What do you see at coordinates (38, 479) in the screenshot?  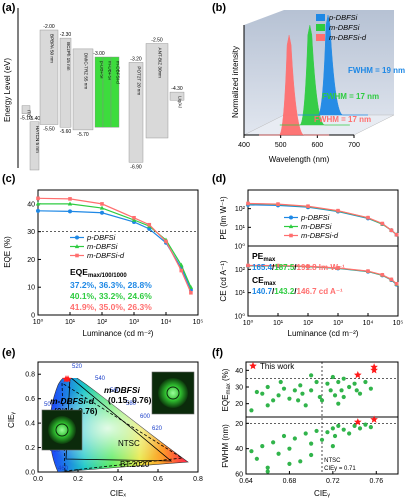 I see `x-tick-label-e: 0.0` at bounding box center [38, 479].